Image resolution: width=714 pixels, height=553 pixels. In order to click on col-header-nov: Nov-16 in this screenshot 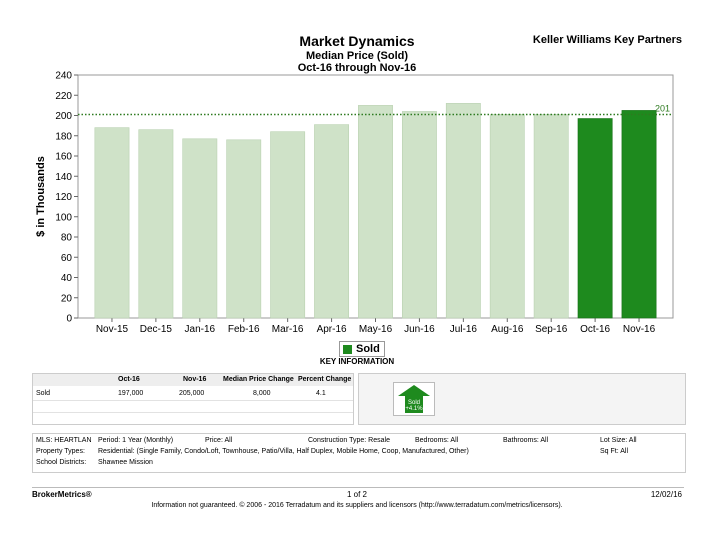, I will do `click(195, 379)`.